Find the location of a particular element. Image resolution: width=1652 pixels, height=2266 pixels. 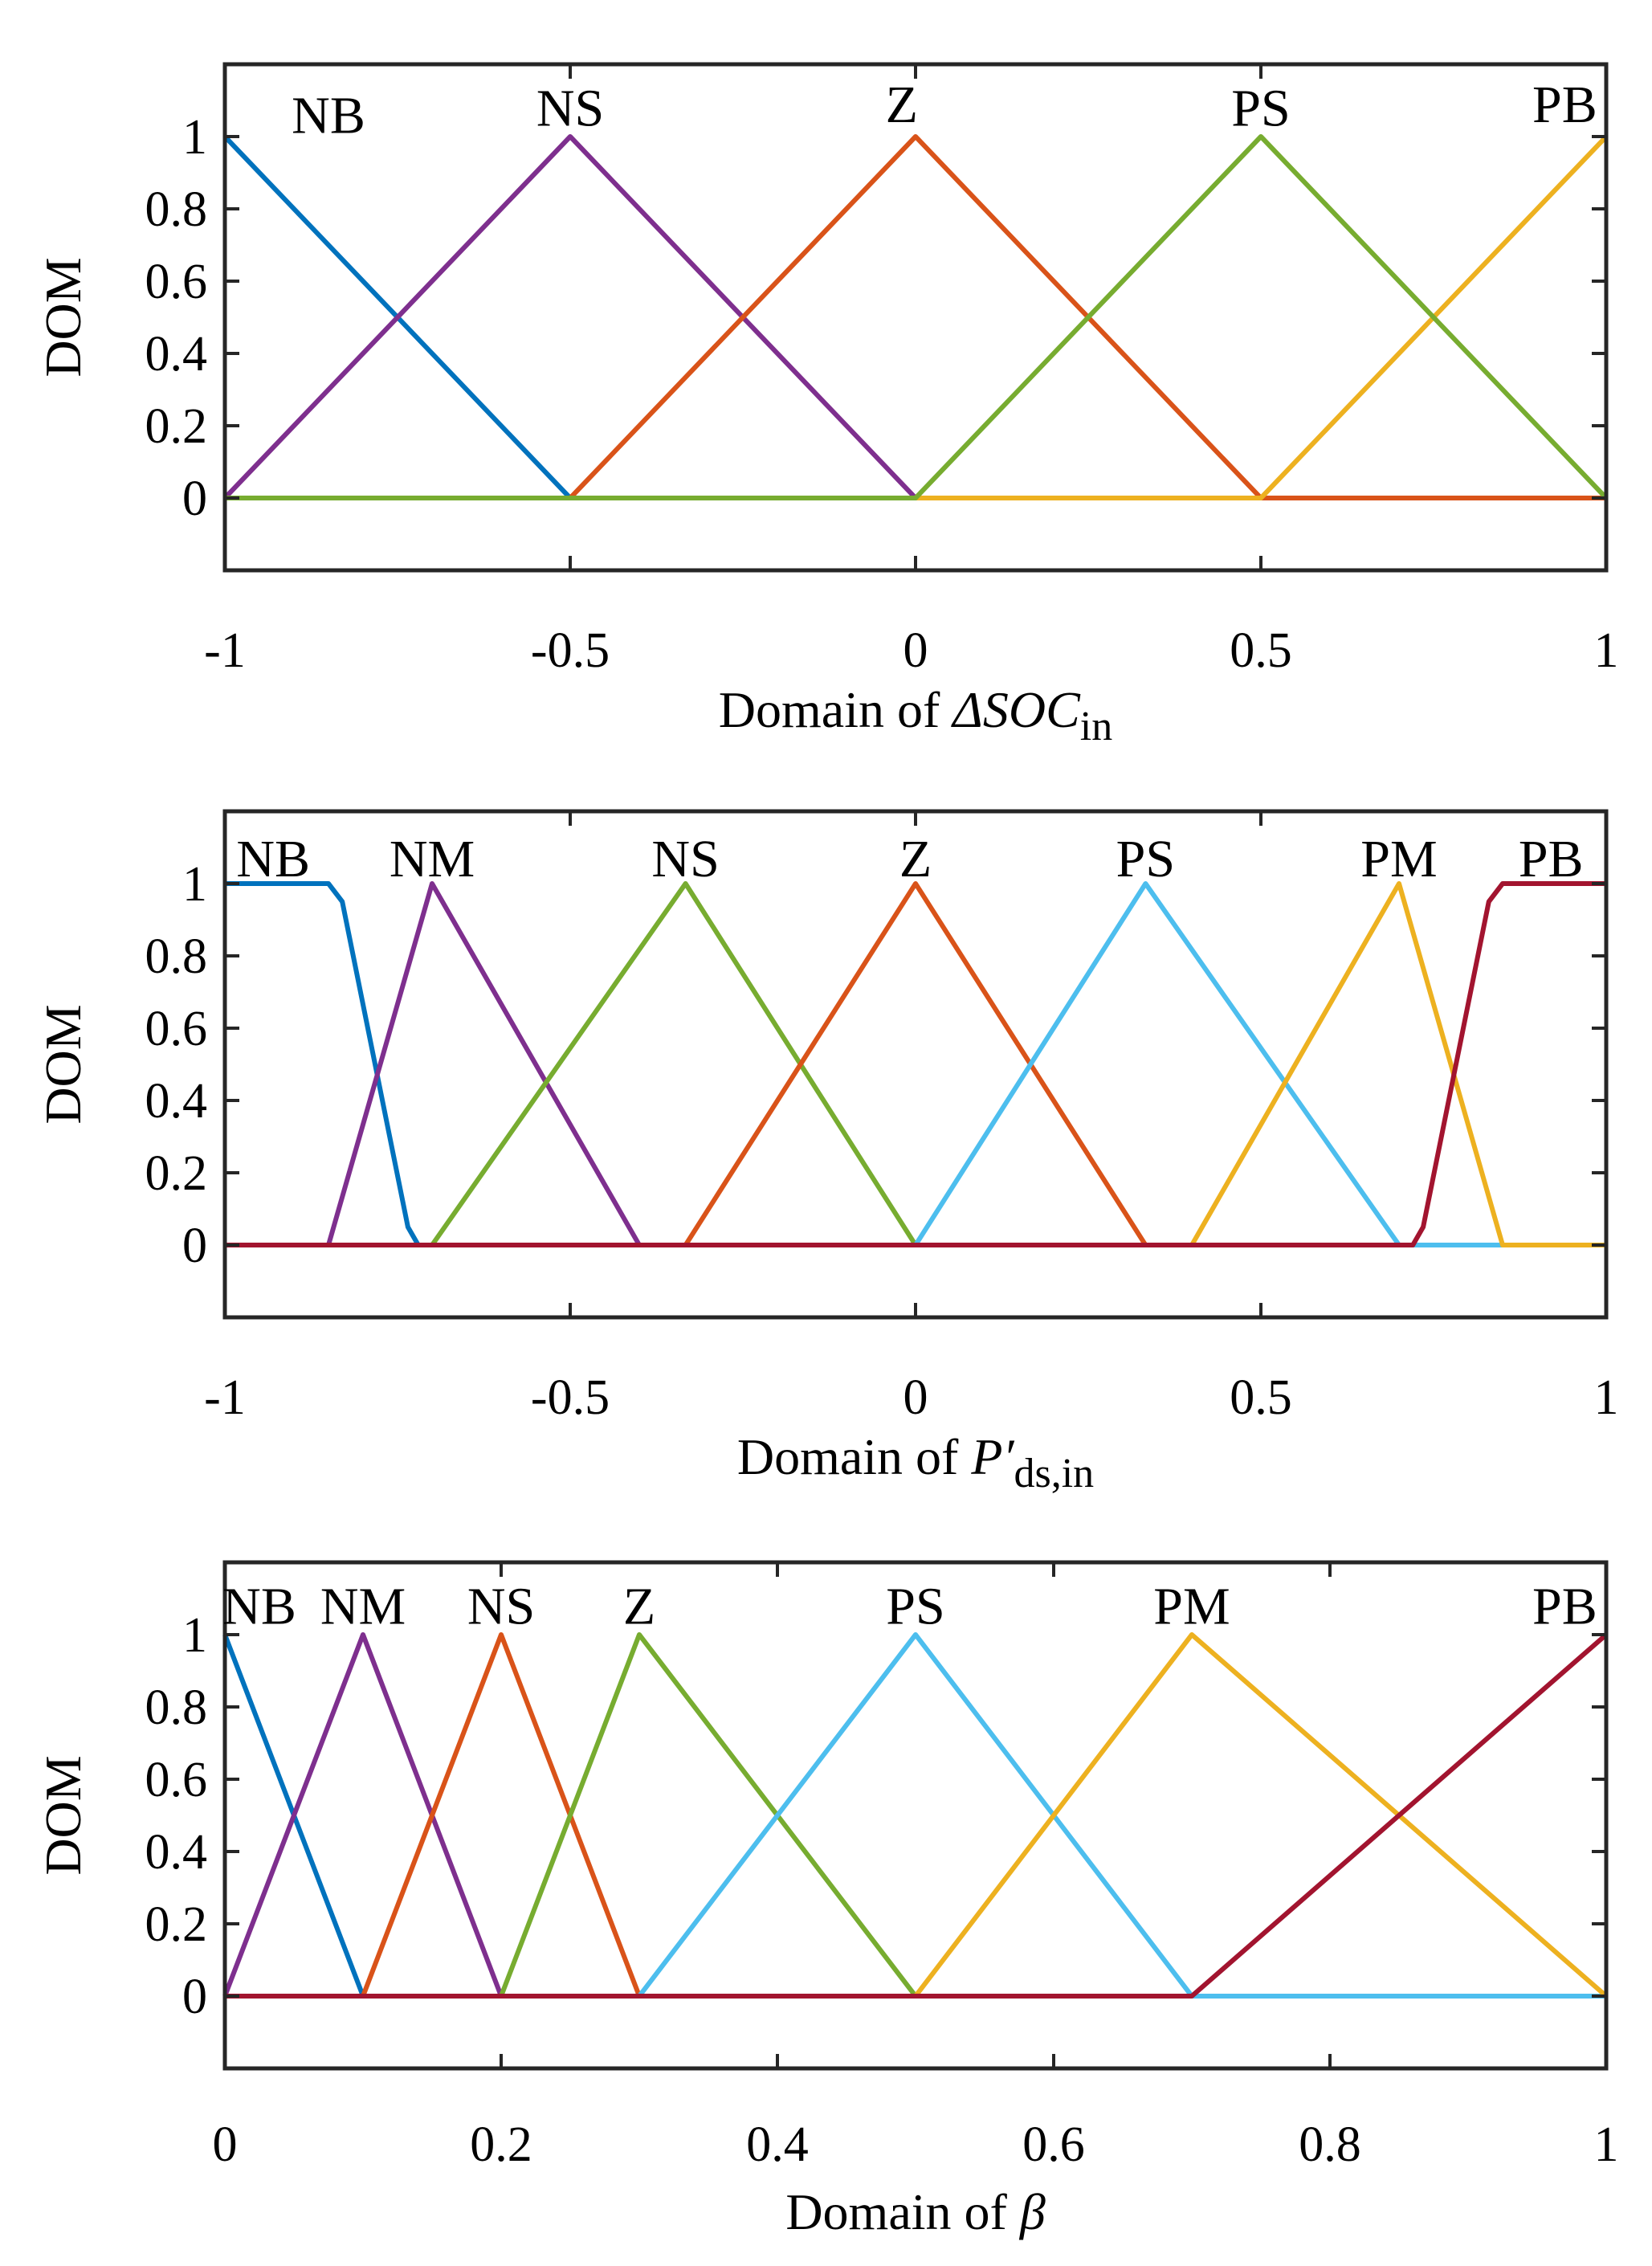

series-line-nm is located at coordinates (915, 1064).